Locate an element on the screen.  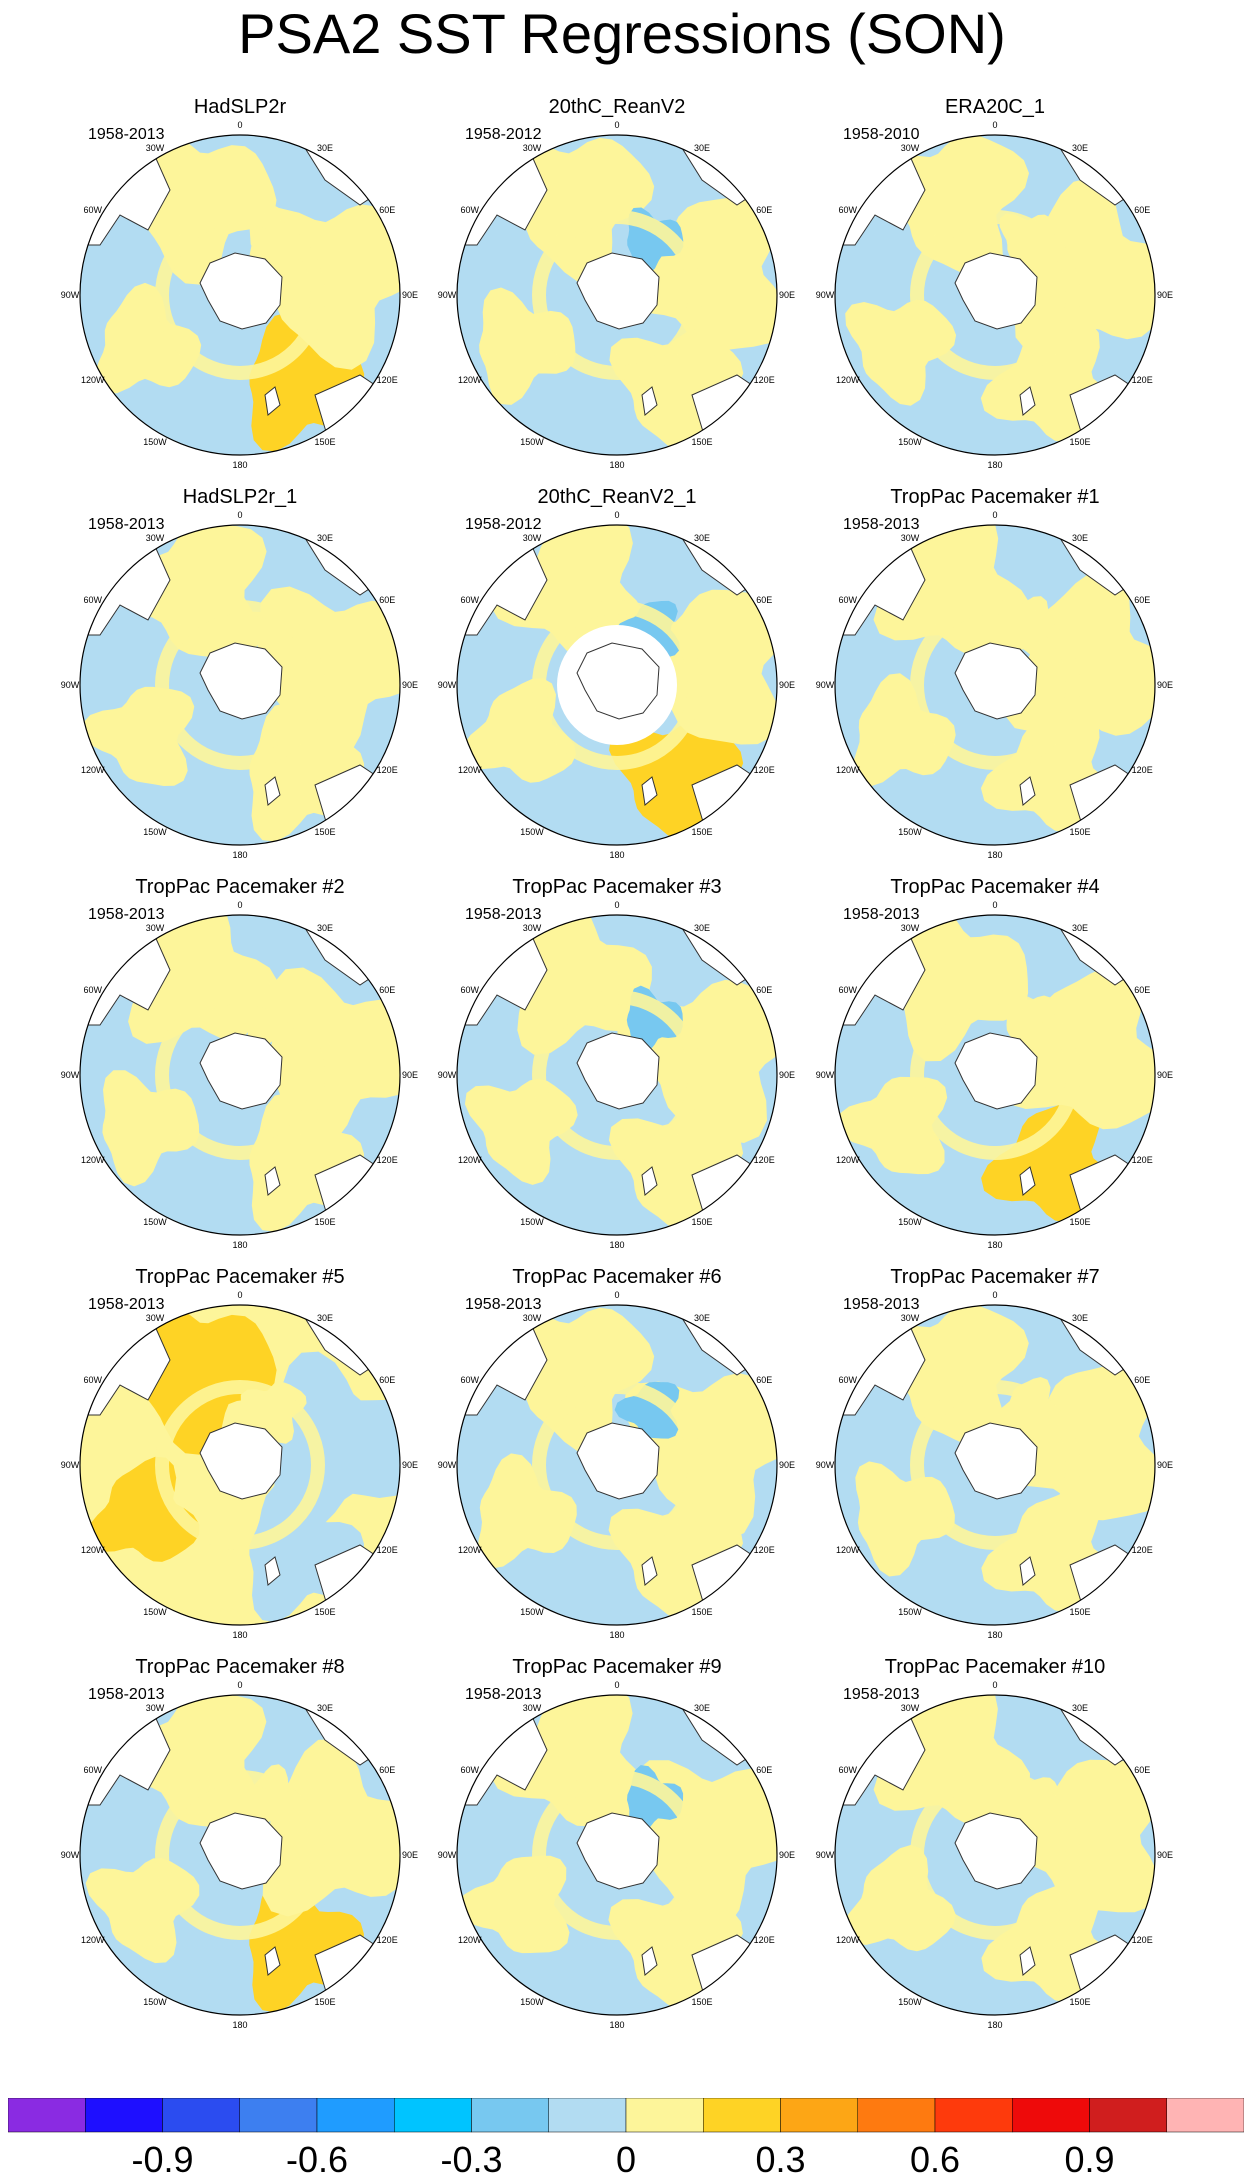
panel-title: TropPac Pacemaker #5 is located at coordinates (240, 1277).